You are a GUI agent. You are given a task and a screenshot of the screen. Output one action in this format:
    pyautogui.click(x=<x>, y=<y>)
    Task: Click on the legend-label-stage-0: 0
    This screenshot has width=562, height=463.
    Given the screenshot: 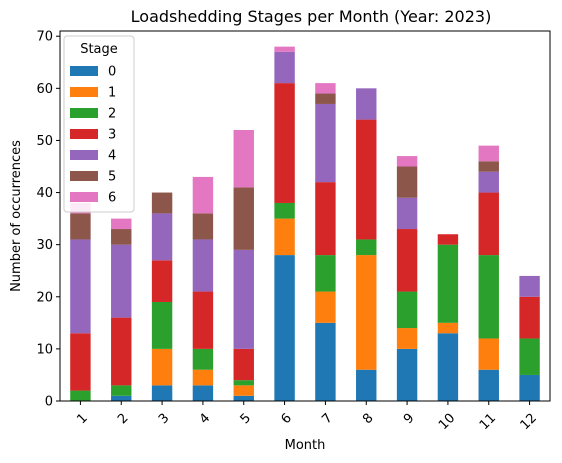 What is the action you would take?
    pyautogui.click(x=112, y=72)
    